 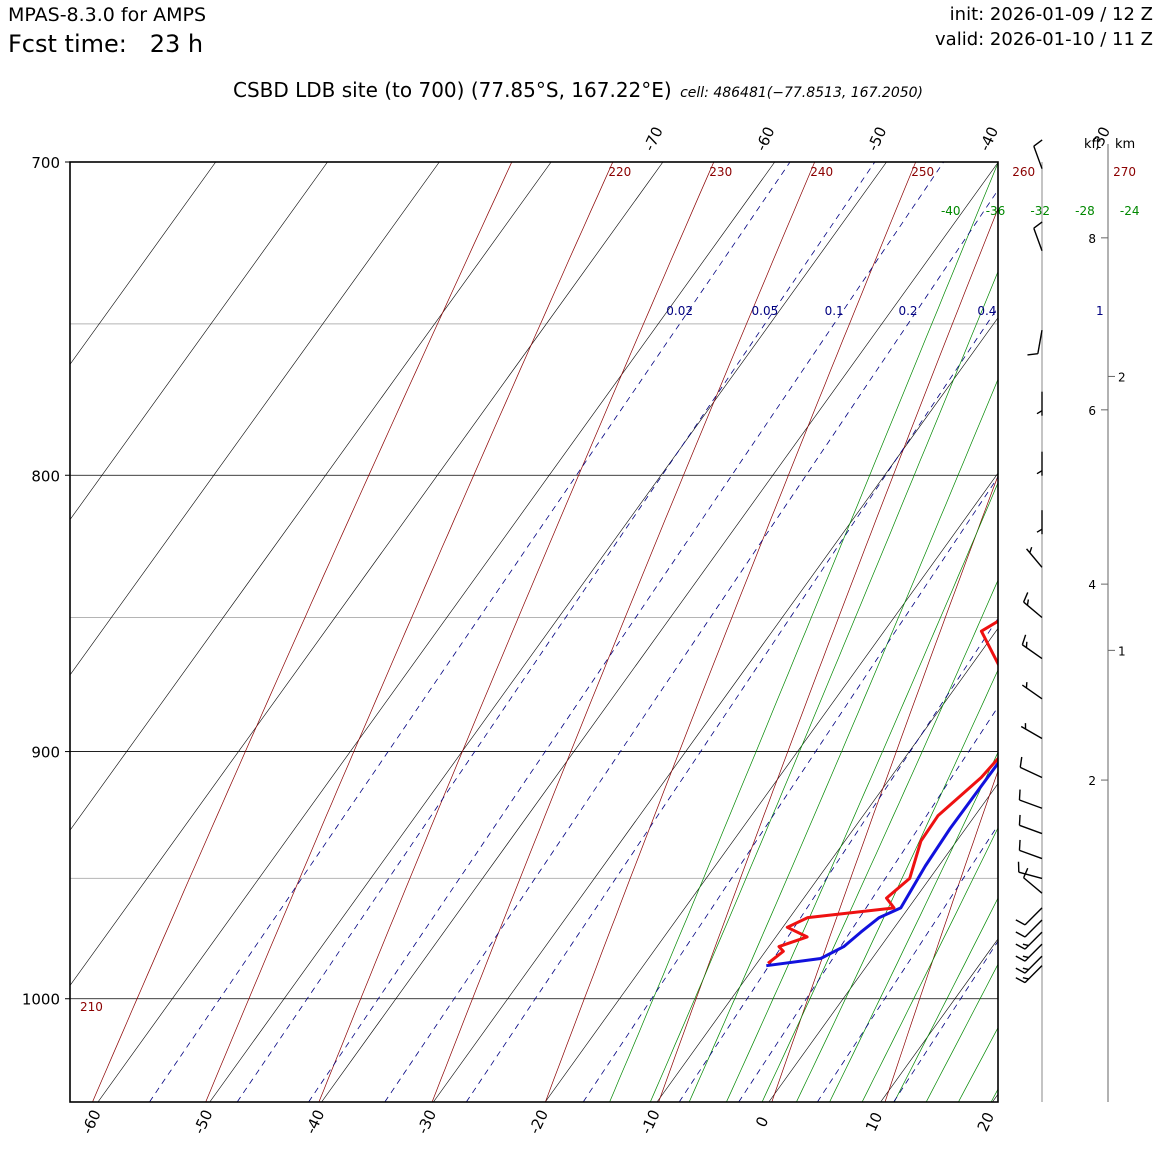 What do you see at coordinates (1092, 144) in the screenshot?
I see `kft-axis-label: kft` at bounding box center [1092, 144].